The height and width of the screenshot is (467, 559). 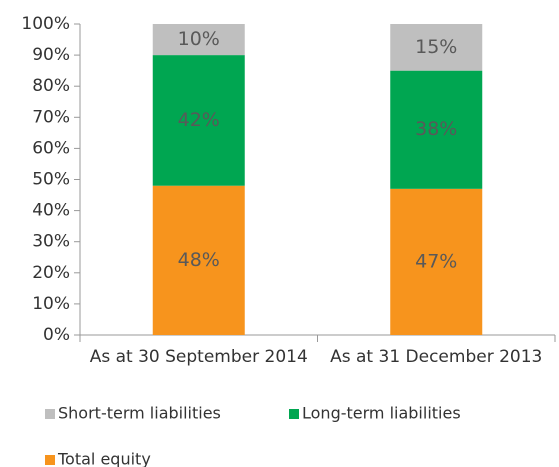 I want to click on data-label: 42%, so click(x=199, y=120).